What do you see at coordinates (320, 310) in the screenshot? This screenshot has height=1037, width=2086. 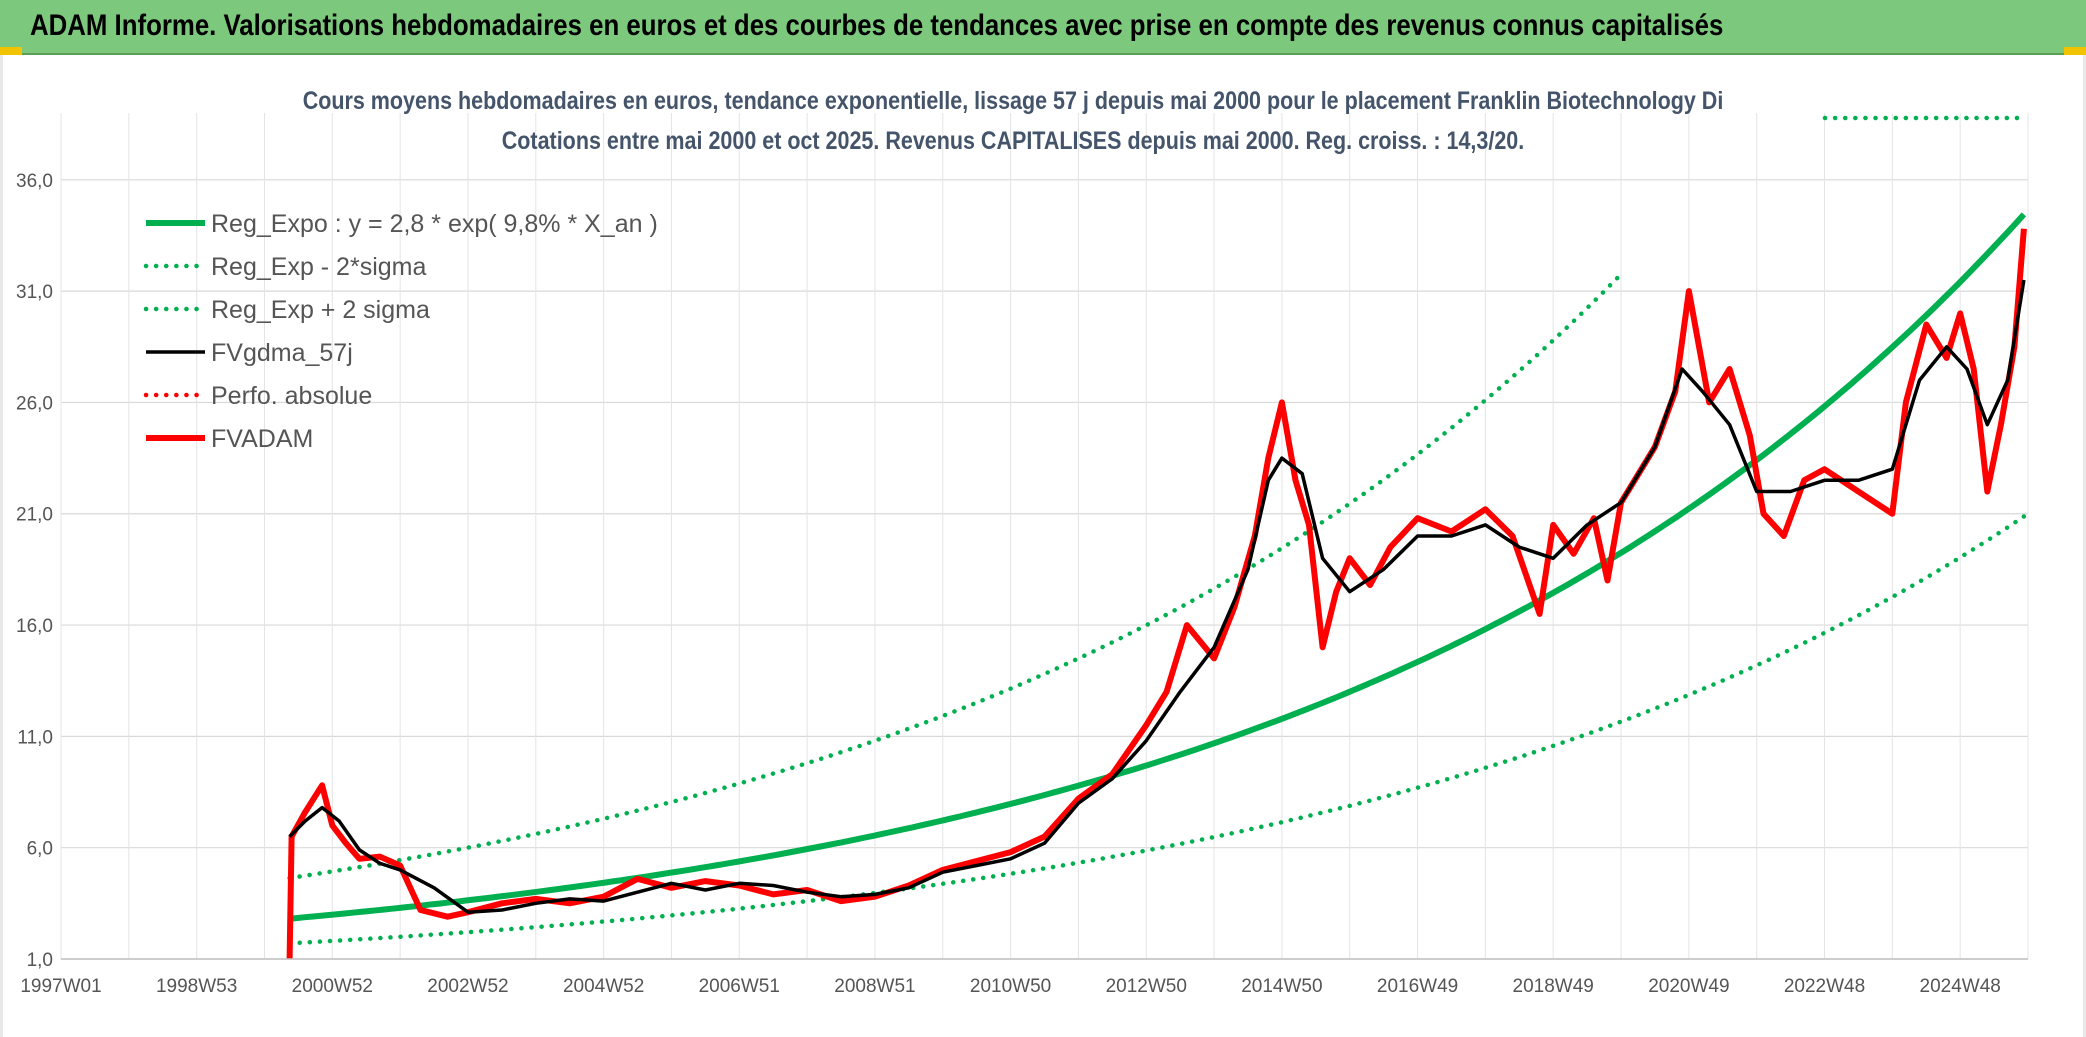 I see `legend-label: Reg_Exp + 2 sigma` at bounding box center [320, 310].